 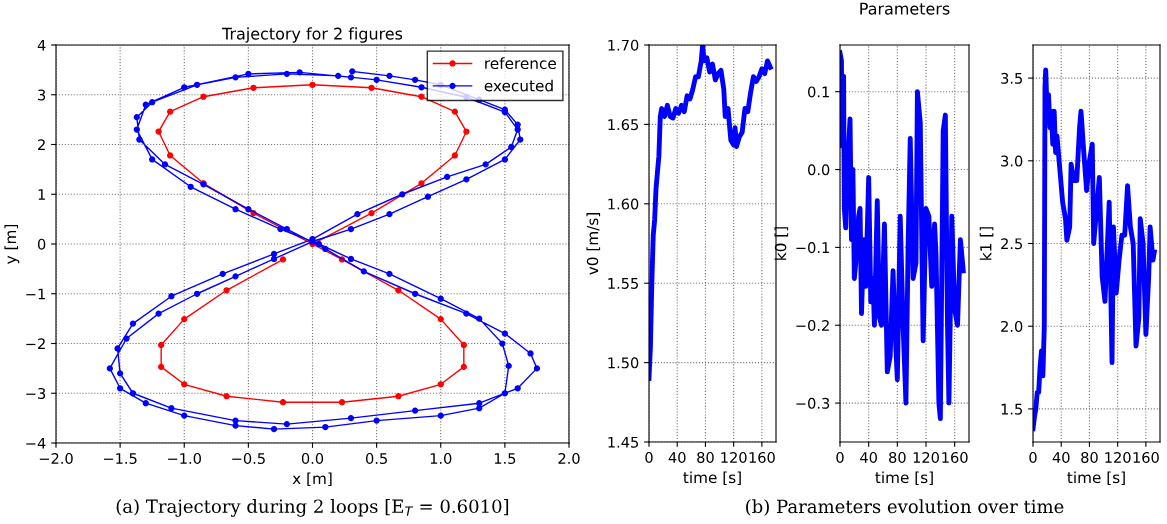 What do you see at coordinates (248, 458) in the screenshot?
I see `x-tick-label: −0.5` at bounding box center [248, 458].